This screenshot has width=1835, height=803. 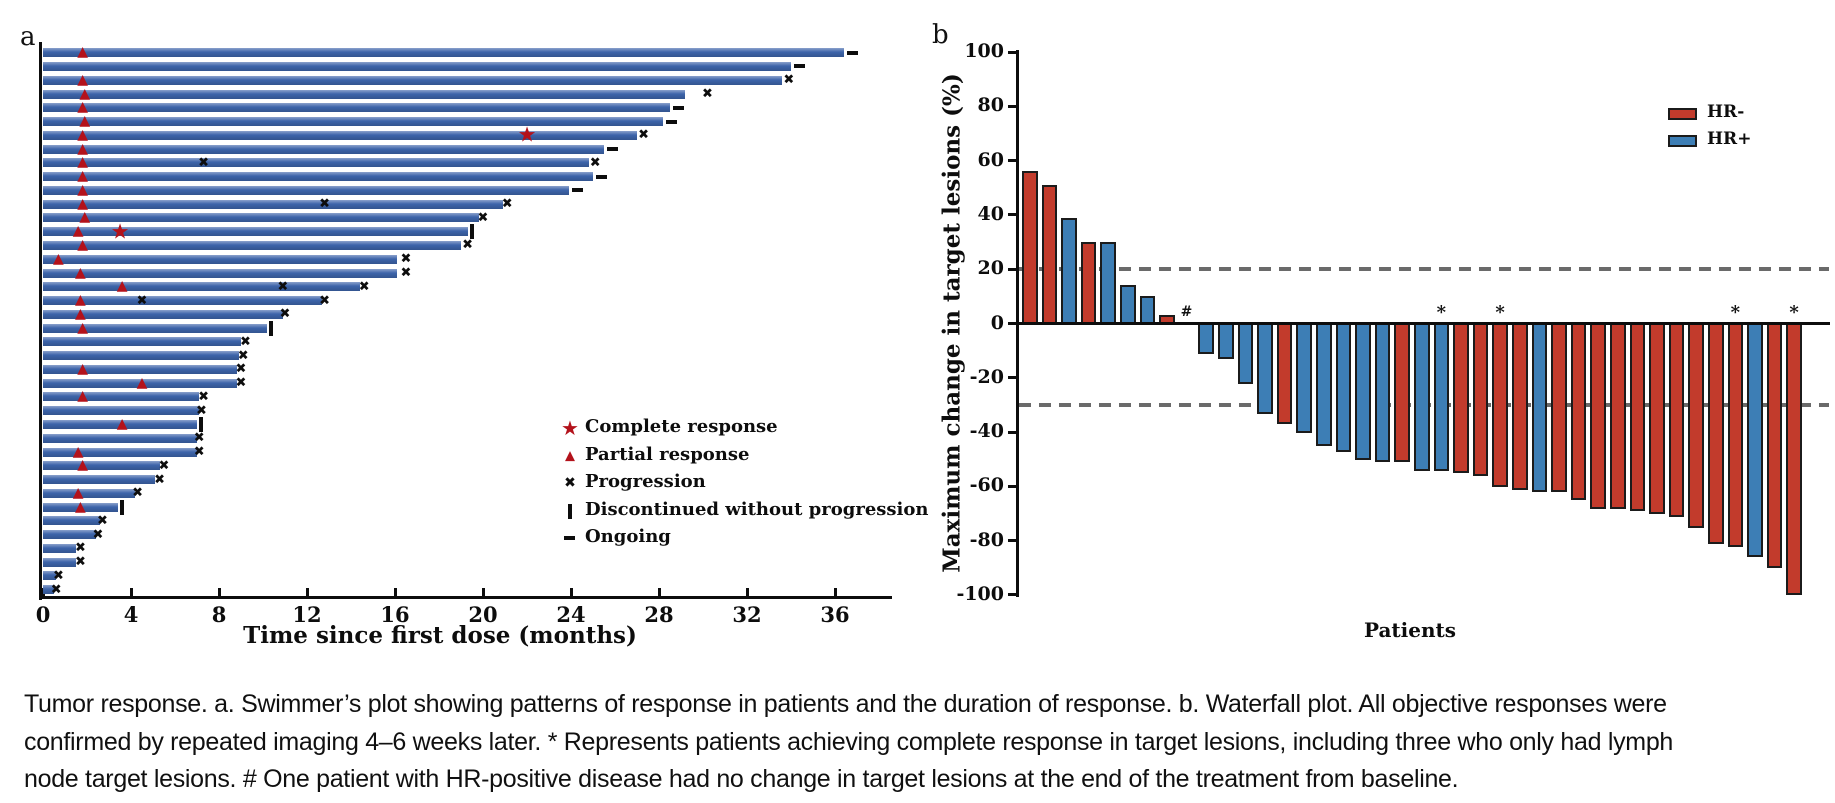 I want to click on waterfall-y-tick-label: 40, so click(x=990, y=213).